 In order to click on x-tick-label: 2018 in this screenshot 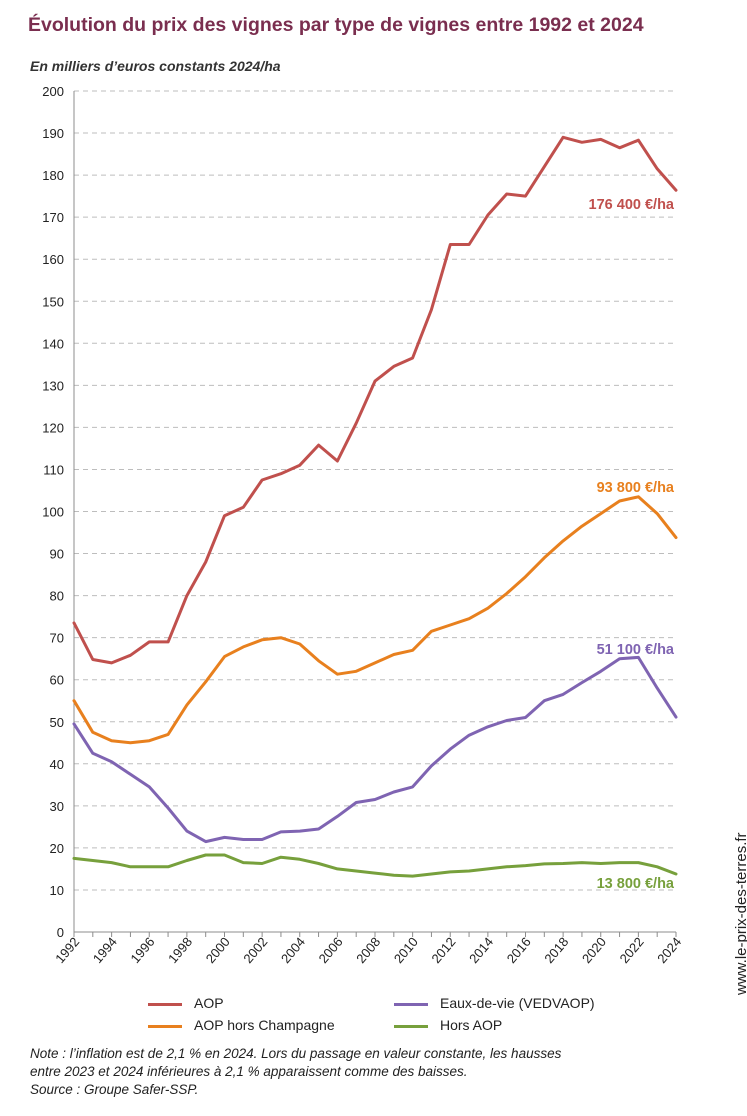, I will do `click(556, 950)`.